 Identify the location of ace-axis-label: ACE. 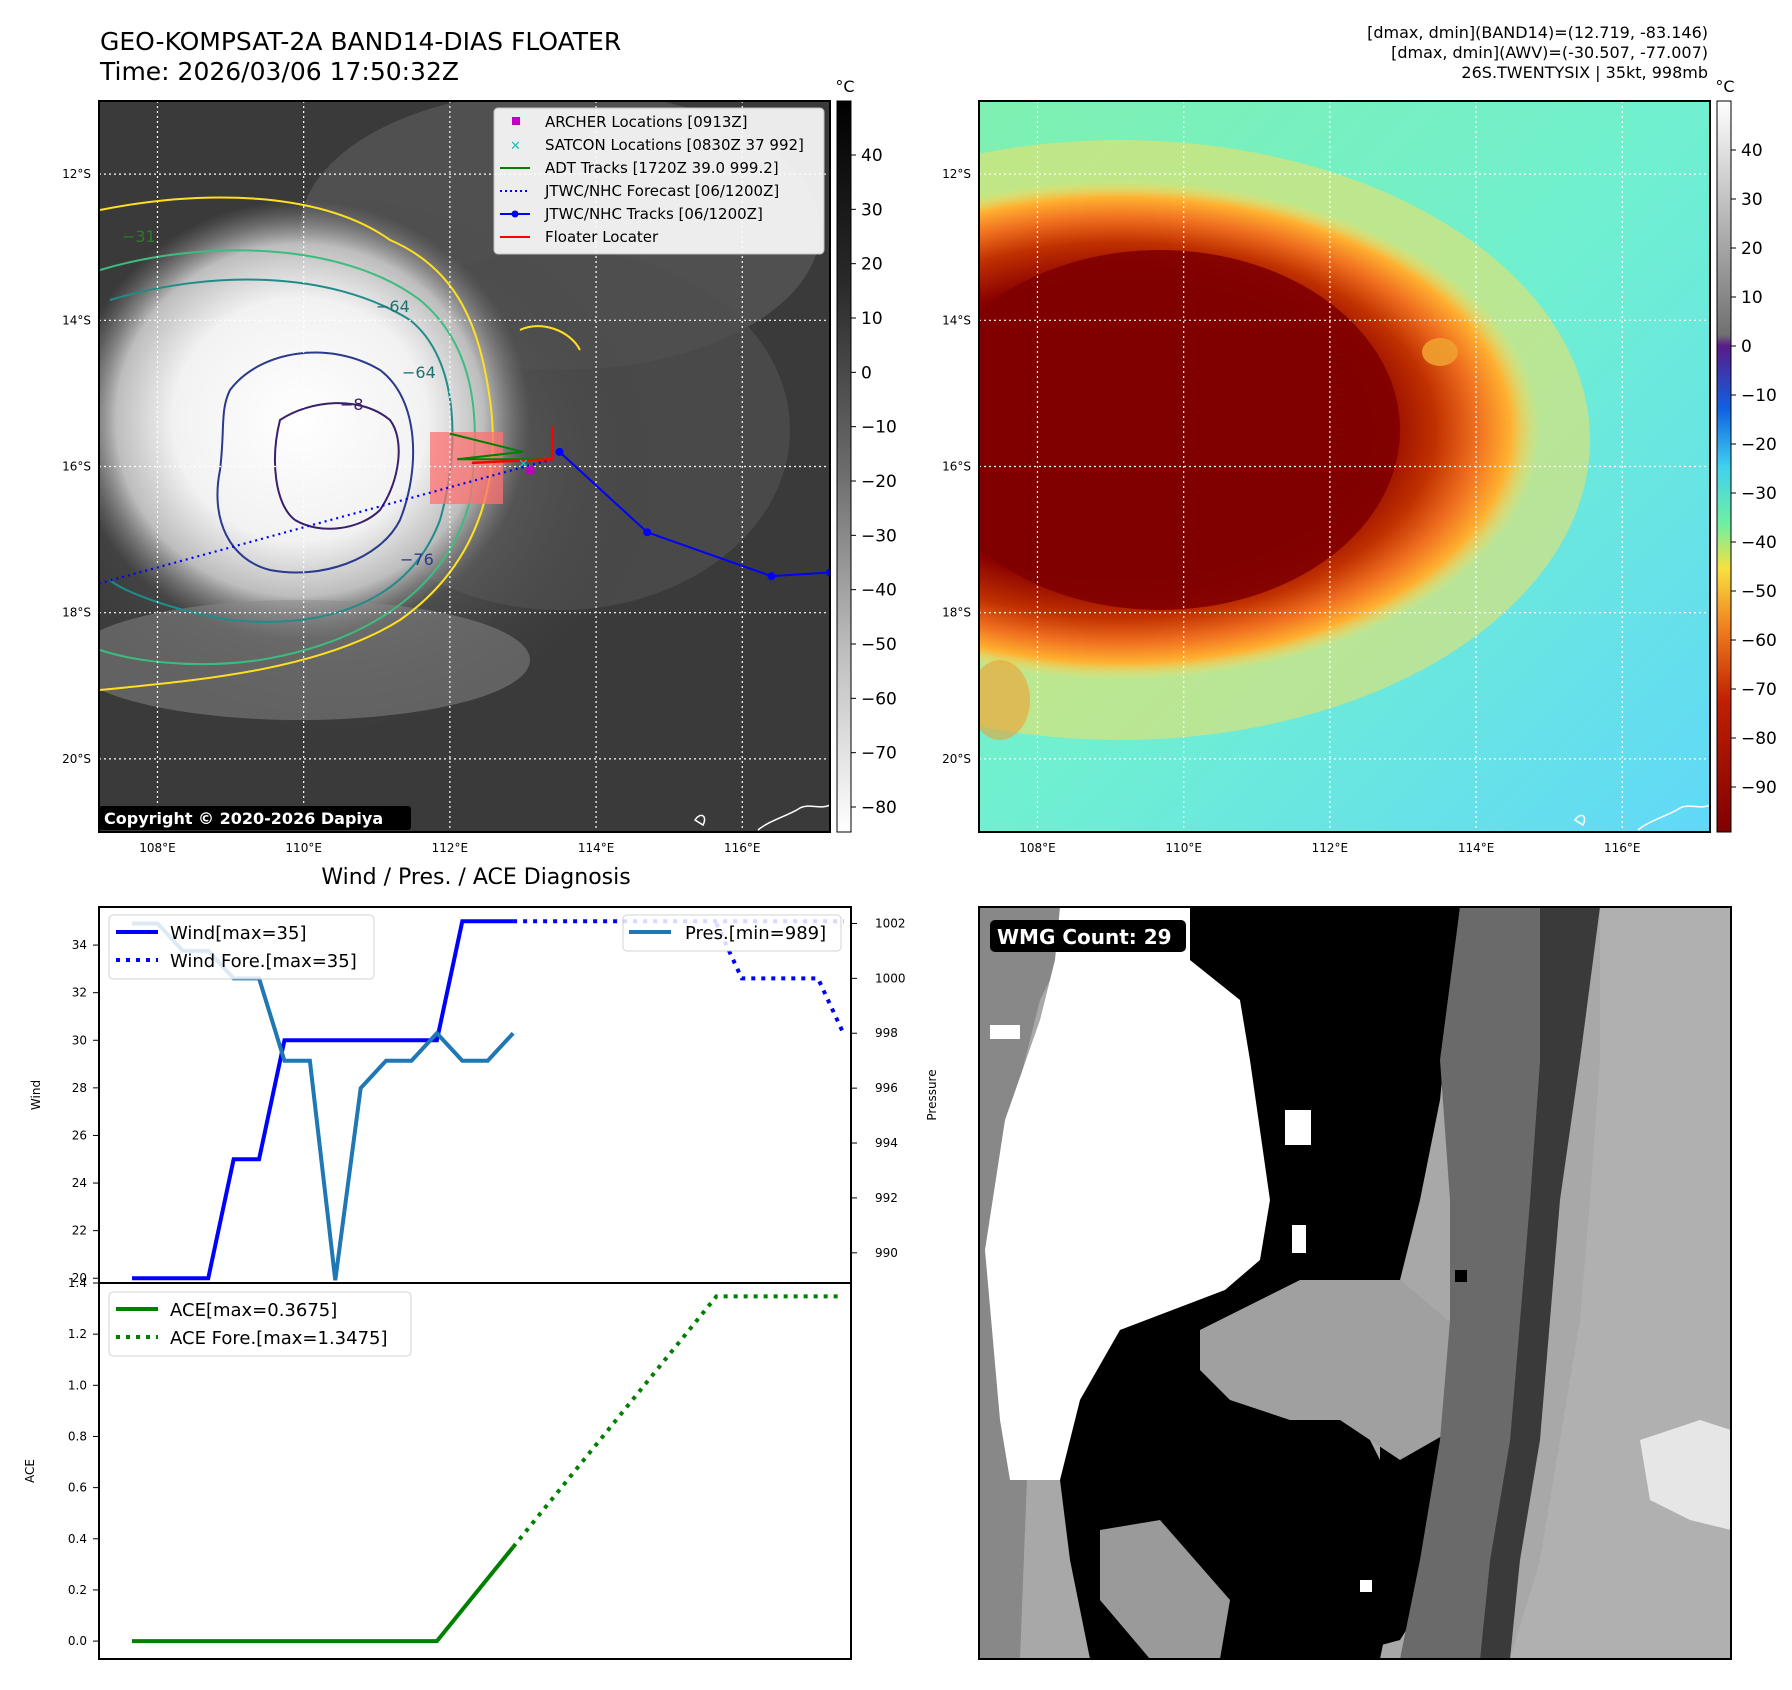
(30, 1471).